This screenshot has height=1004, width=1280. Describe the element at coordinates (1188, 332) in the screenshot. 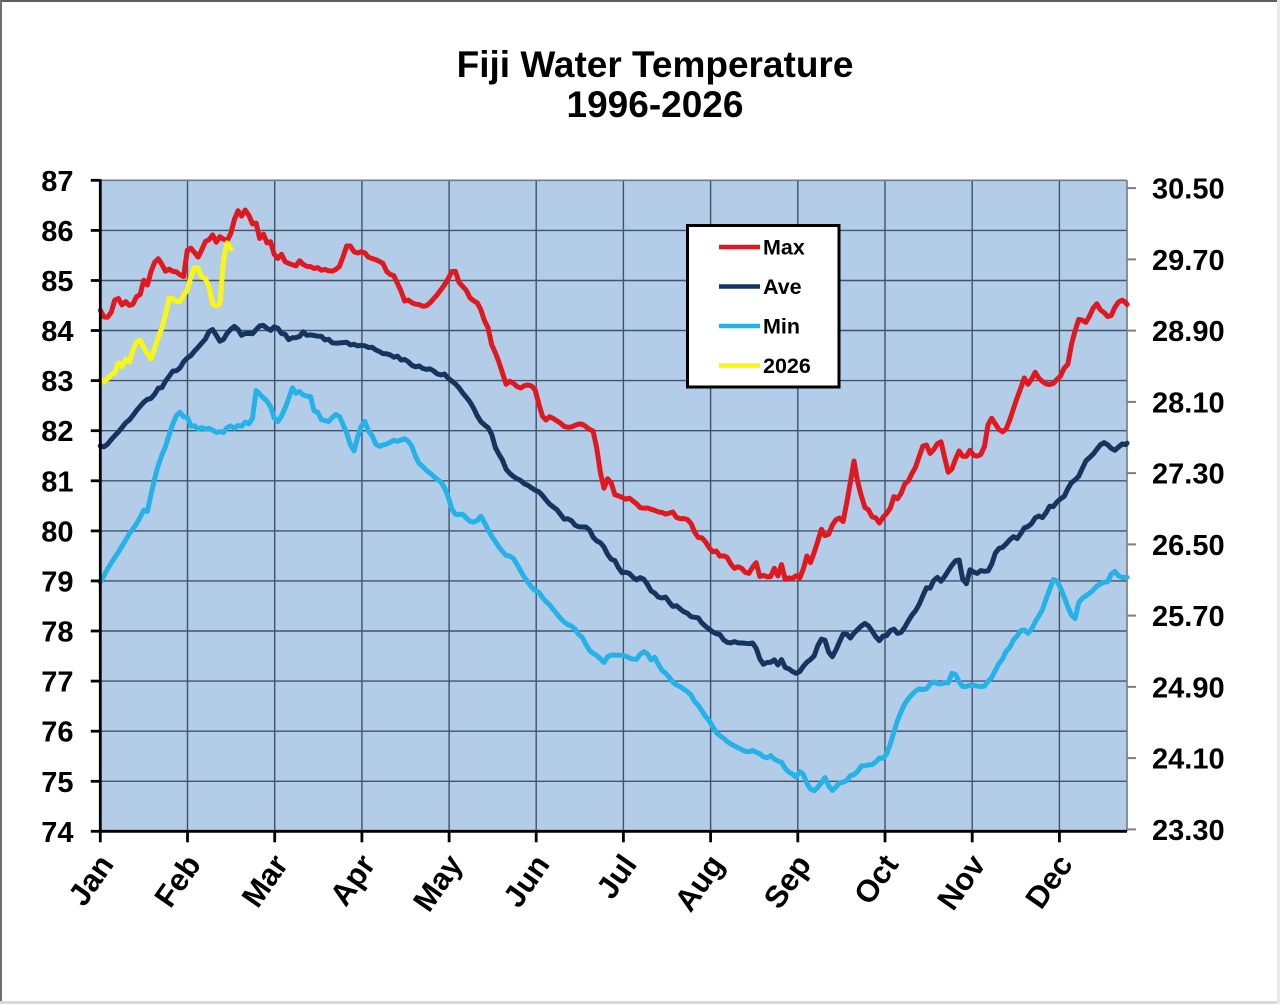

I see `svg-text: 28.90` at that location.